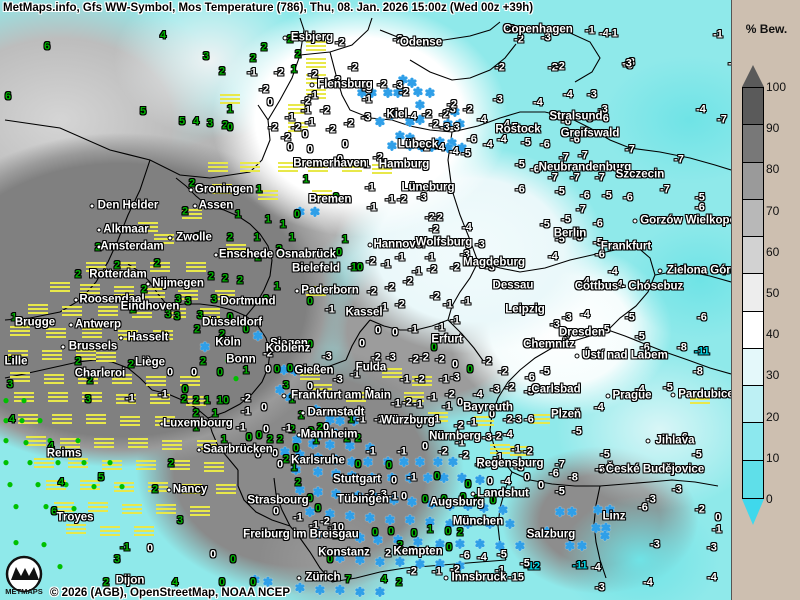  Describe the element at coordinates (344, 552) in the screenshot. I see `city-label: Konstanz` at that location.